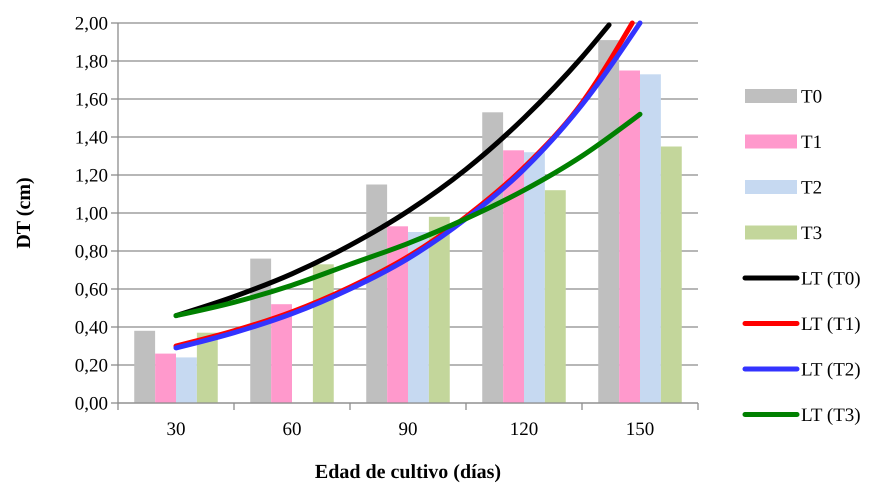 The image size is (888, 489). Describe the element at coordinates (811, 143) in the screenshot. I see `legend-label: T1` at that location.